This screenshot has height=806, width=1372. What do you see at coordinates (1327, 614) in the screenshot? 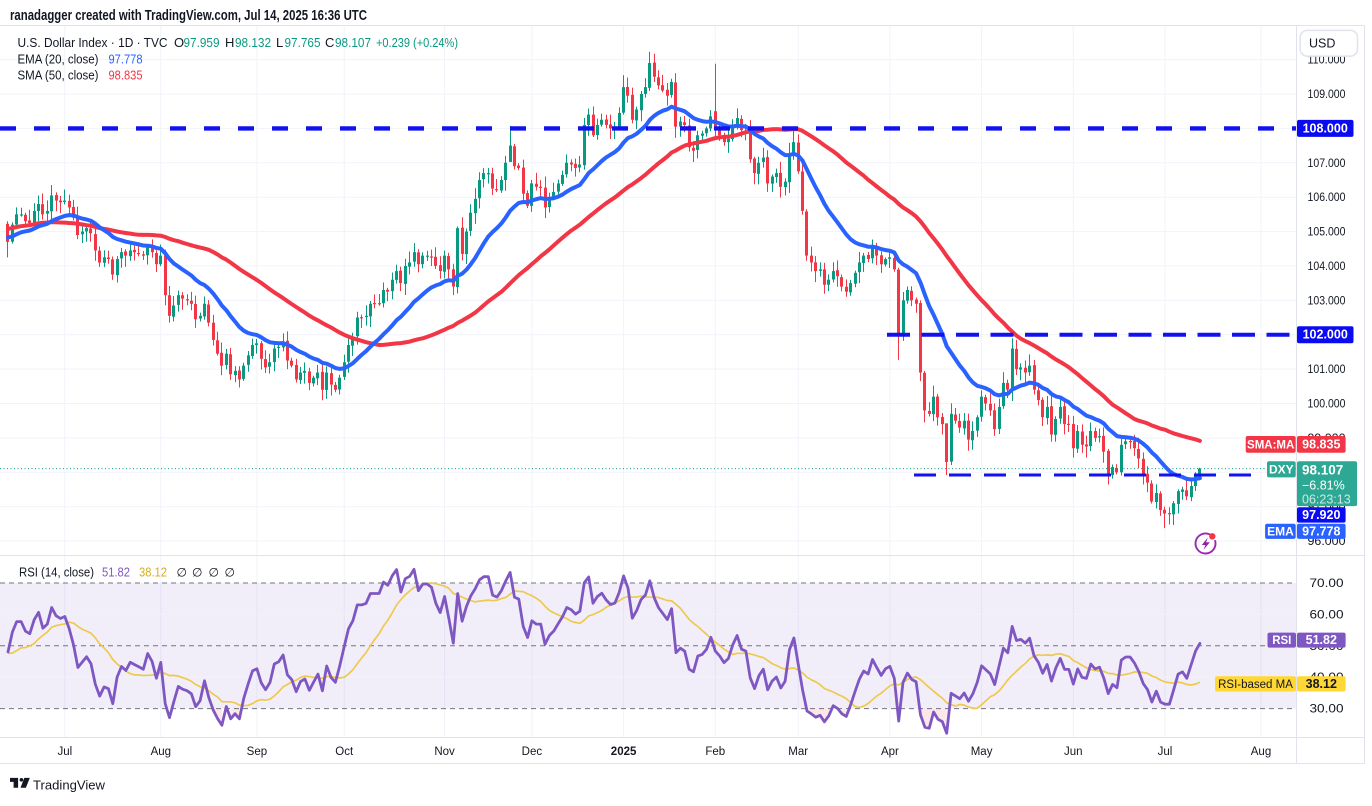
I see `svg-text: 60.00` at bounding box center [1327, 614].